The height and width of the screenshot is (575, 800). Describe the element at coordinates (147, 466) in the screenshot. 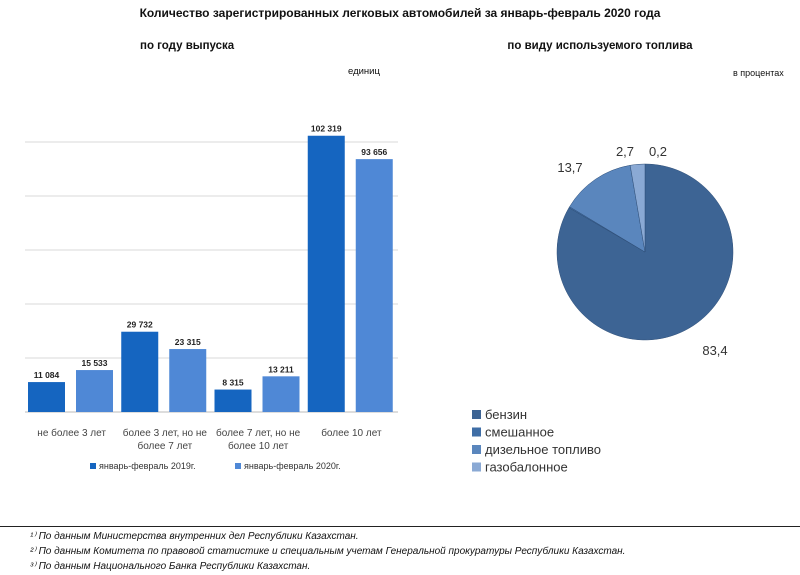

I see `legend-label: январь-февраль 2019г.` at that location.